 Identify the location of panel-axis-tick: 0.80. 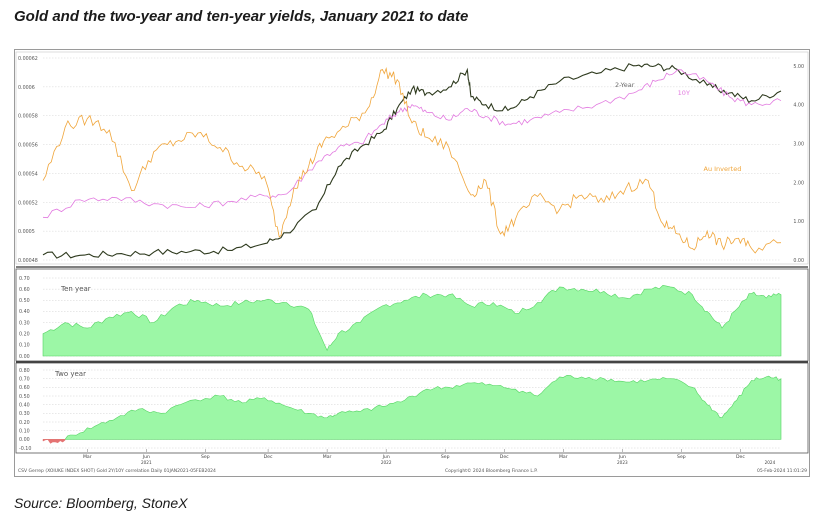
(24, 371).